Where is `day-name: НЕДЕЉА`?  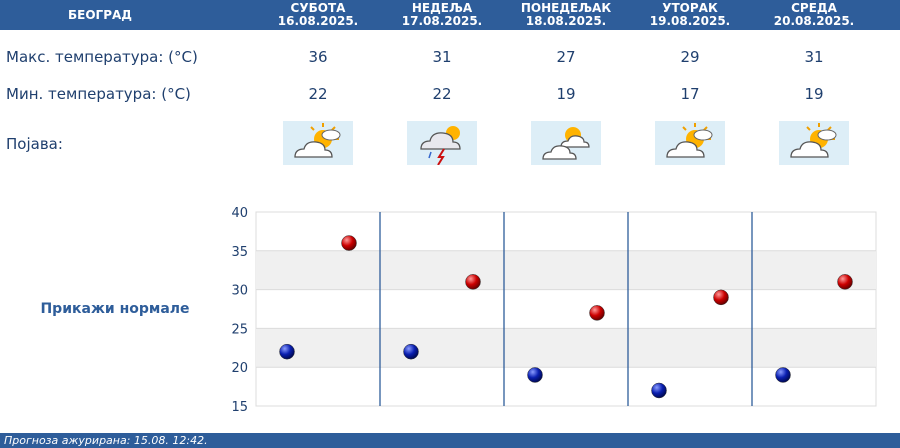
day-name: НЕДЕЉА is located at coordinates (442, 8).